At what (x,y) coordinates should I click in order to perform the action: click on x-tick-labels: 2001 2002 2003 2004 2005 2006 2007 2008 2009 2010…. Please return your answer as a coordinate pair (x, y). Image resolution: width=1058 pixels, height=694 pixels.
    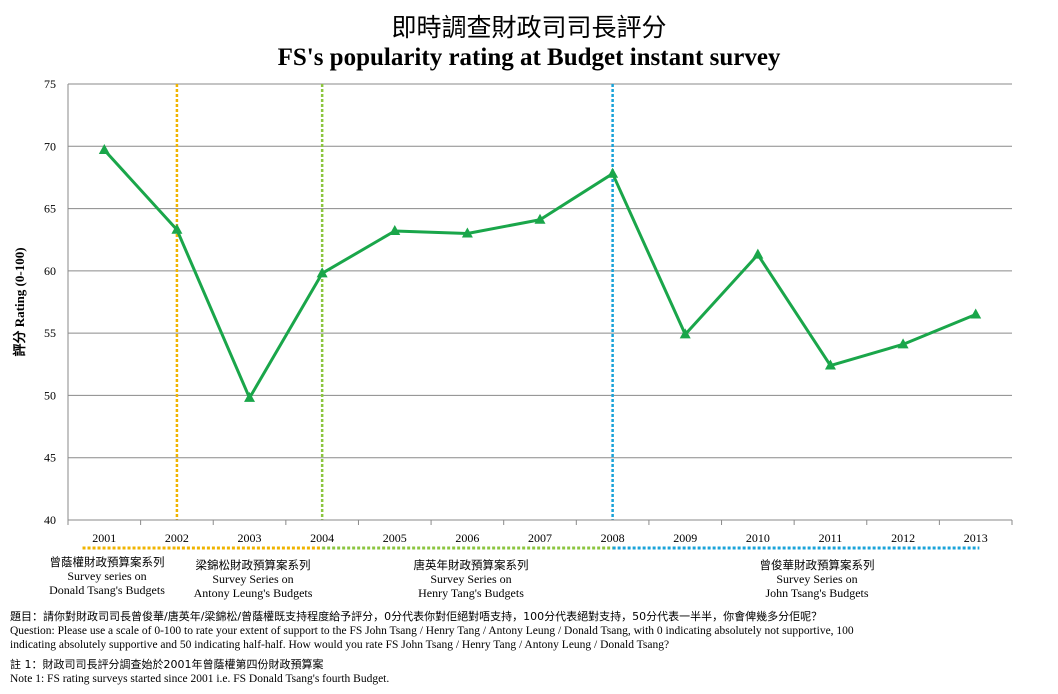
    Looking at the image, I should click on (539, 538).